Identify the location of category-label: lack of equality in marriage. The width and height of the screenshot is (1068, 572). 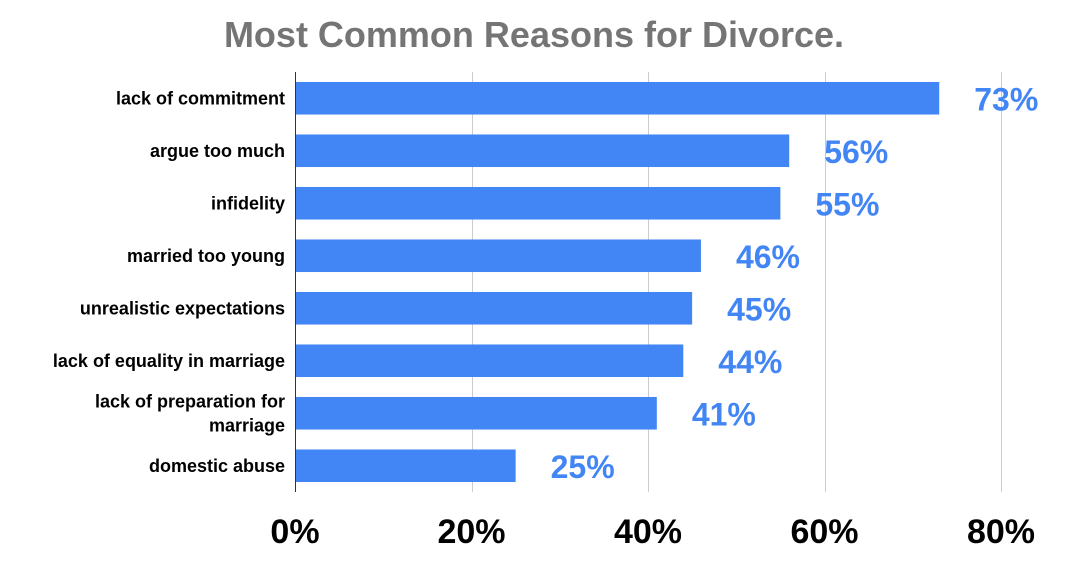
(169, 361).